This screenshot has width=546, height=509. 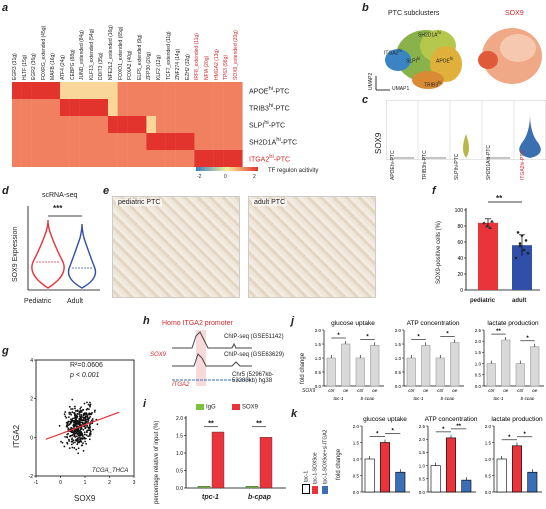 What do you see at coordinates (179, 472) in the screenshot?
I see `bar-i-ytick-label: 0.5` at bounding box center [179, 472].